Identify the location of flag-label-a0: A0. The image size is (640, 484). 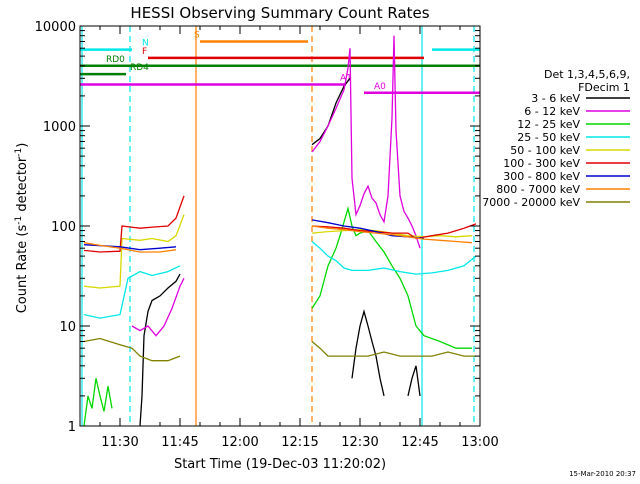
(380, 87).